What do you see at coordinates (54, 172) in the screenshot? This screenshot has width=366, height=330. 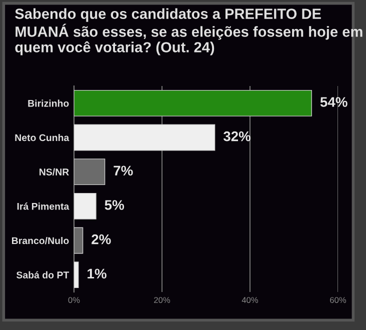 I see `y-tick-label: NS/NR` at bounding box center [54, 172].